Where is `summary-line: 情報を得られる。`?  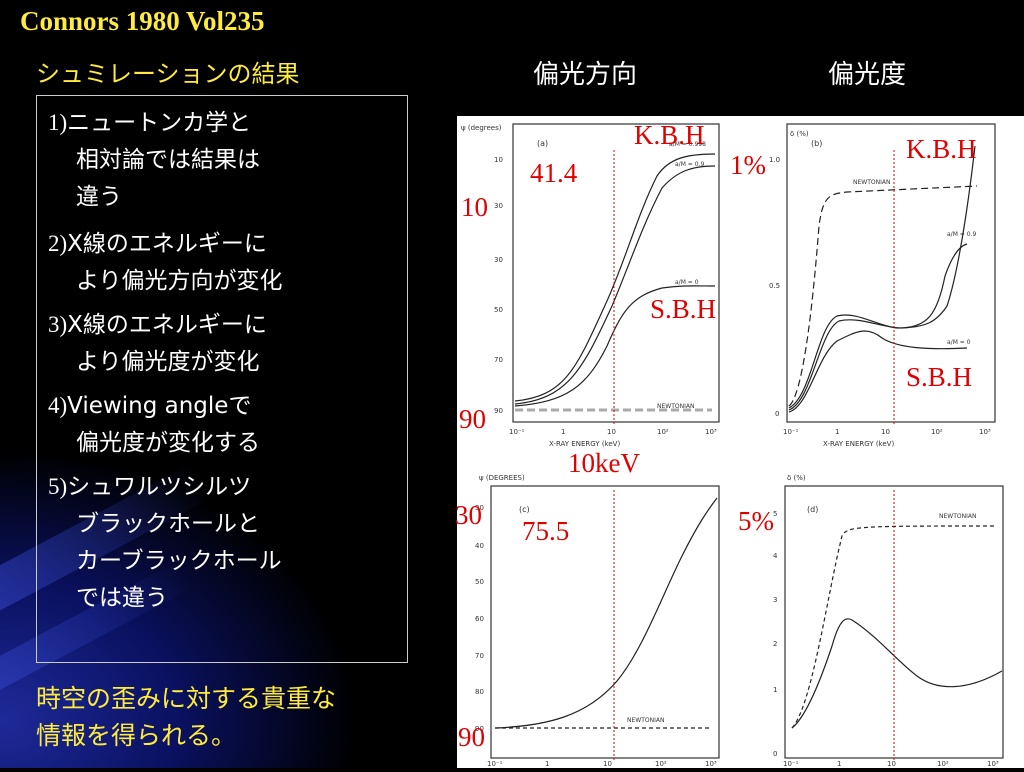
summary-line: 情報を得られる。 is located at coordinates (136, 735).